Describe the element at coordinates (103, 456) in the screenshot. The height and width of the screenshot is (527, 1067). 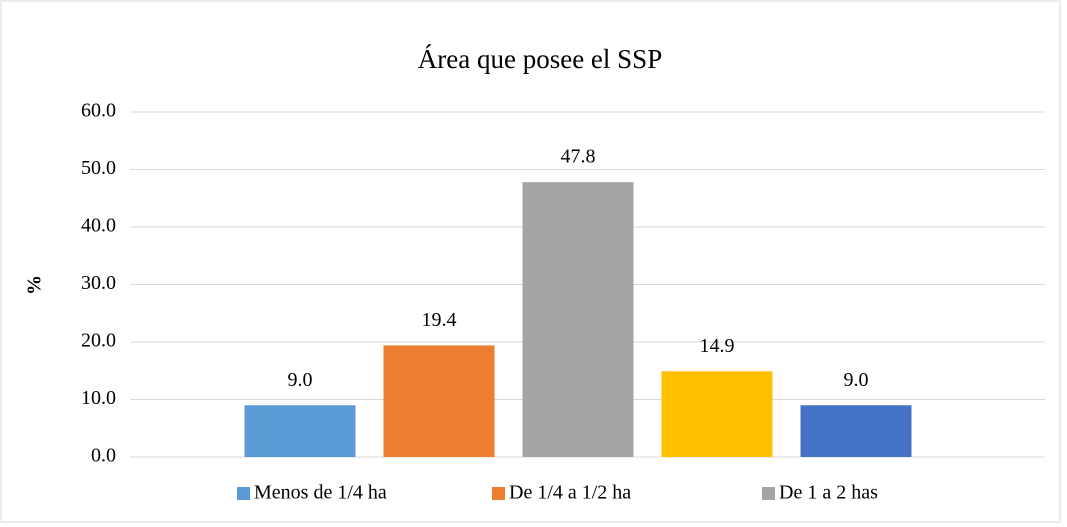
I see `y-tick-label: 0.0` at that location.